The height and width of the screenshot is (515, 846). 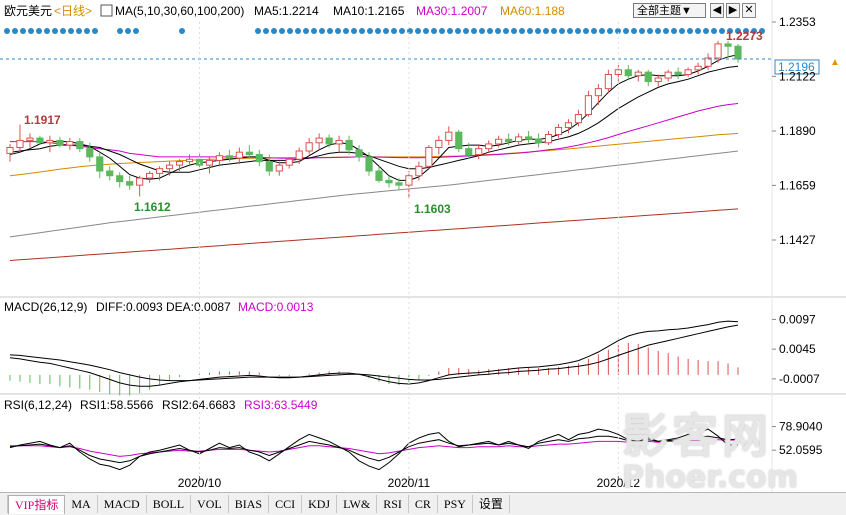 I want to click on toggle-icon, so click(x=106, y=10).